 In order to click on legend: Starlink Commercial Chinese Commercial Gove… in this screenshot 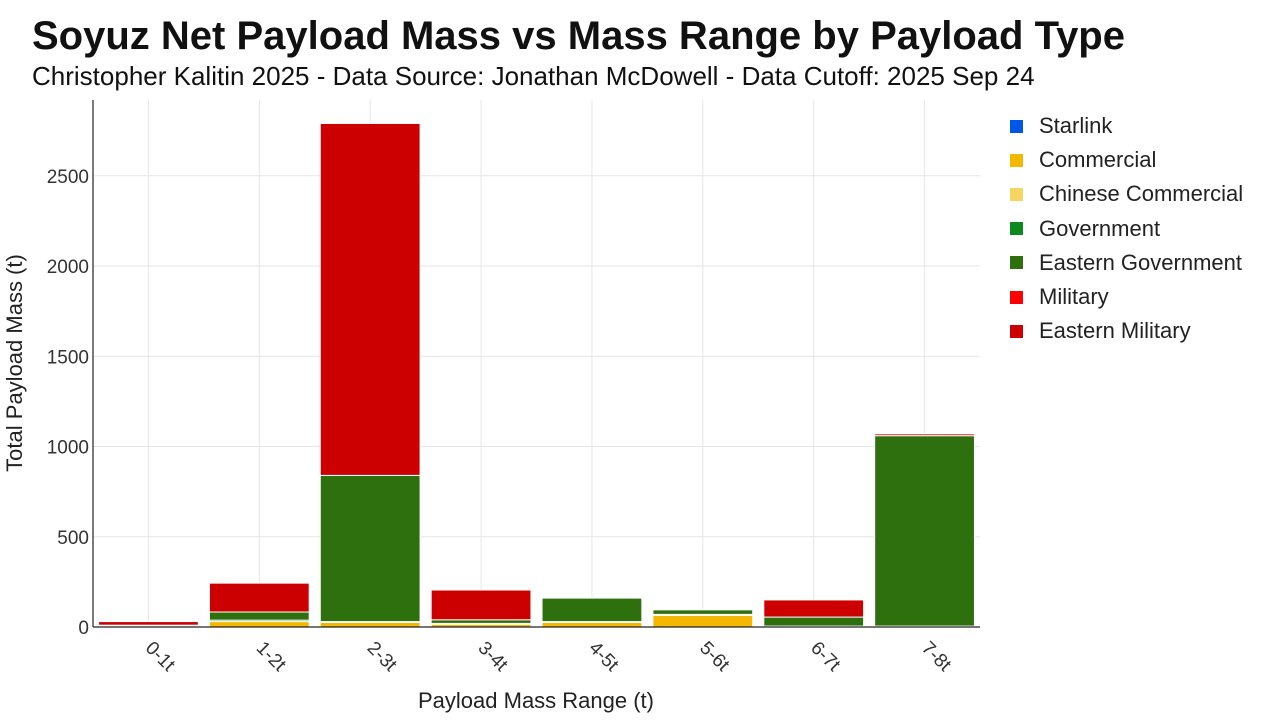, I will do `click(1126, 228)`.